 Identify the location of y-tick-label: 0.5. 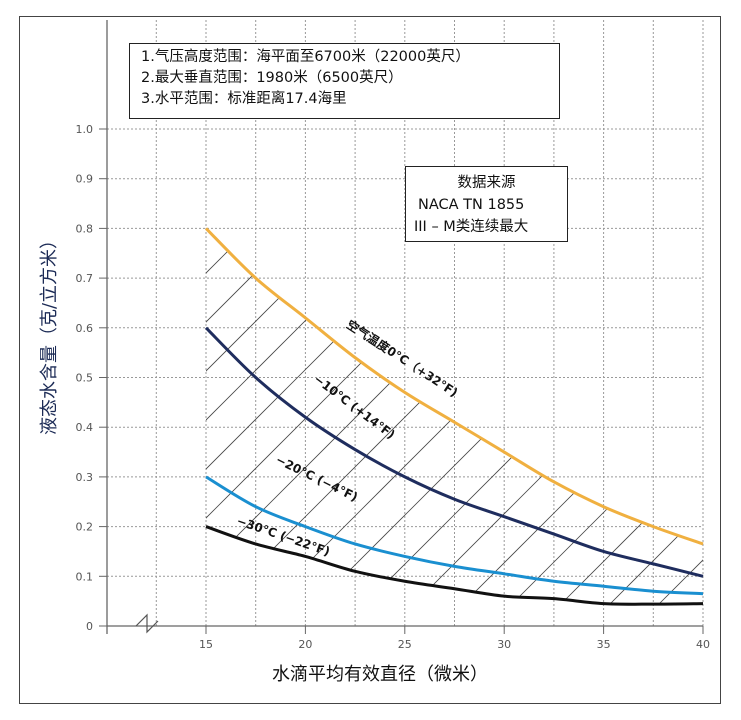
(85, 378).